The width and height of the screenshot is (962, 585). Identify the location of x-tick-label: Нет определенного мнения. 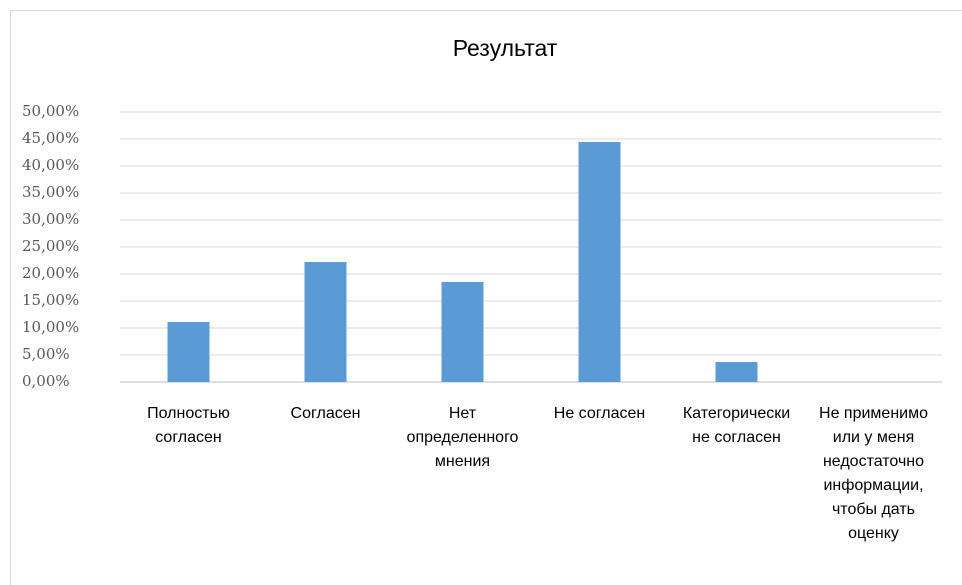
(462, 437).